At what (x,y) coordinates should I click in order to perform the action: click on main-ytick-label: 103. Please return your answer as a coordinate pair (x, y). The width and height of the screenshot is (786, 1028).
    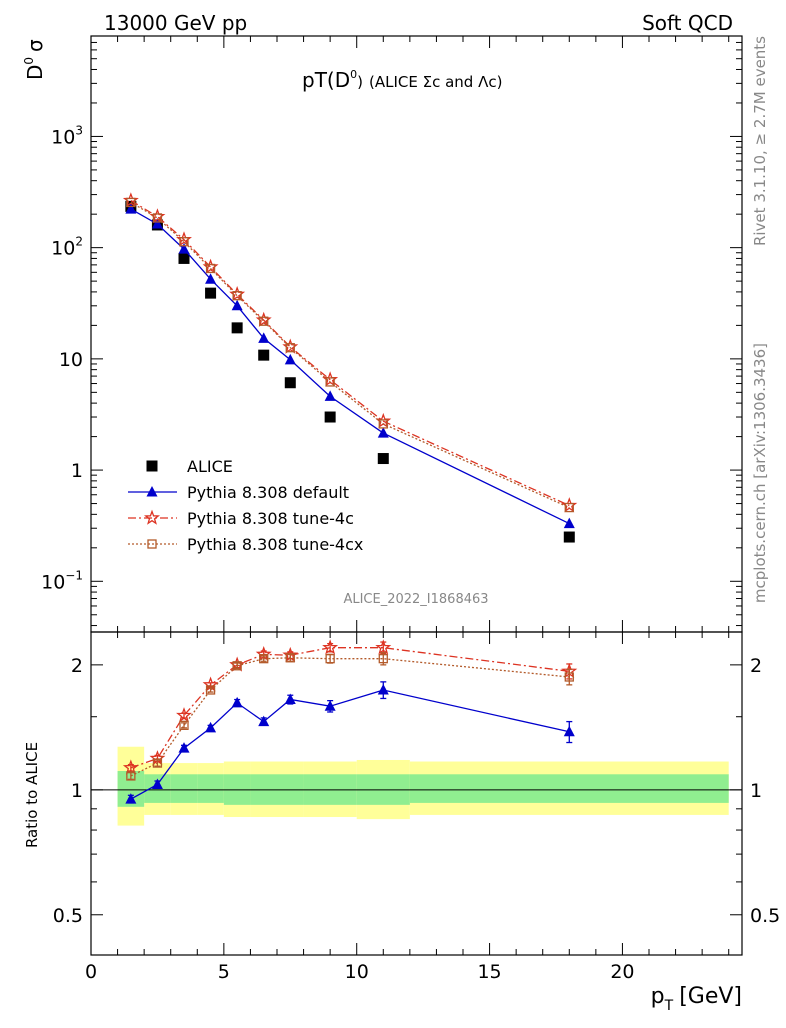
    Looking at the image, I should click on (67, 135).